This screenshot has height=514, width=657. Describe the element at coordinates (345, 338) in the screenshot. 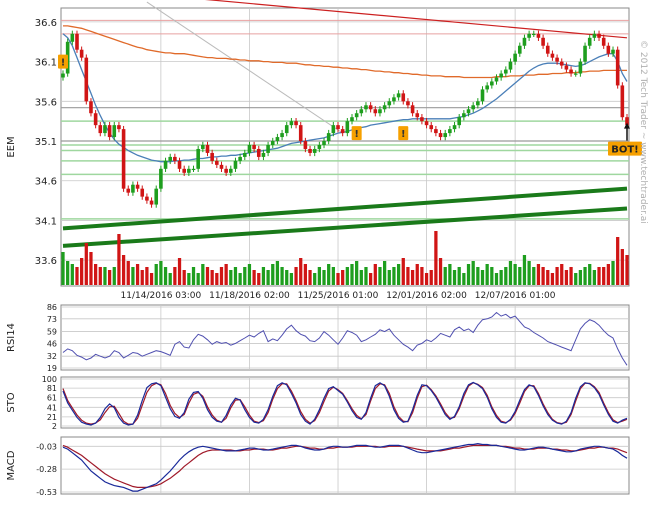

I see `rsi-line` at that location.